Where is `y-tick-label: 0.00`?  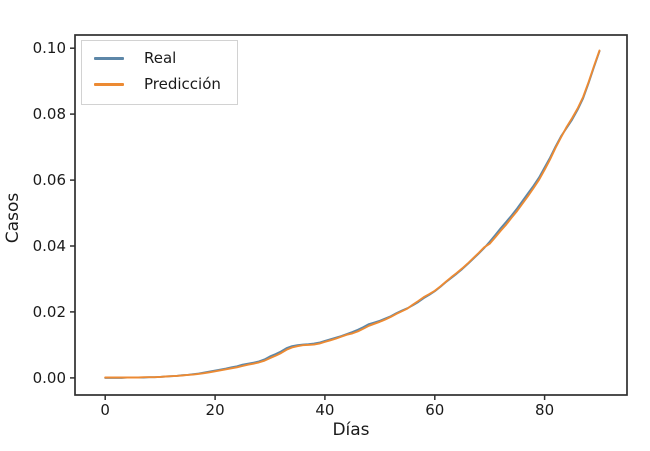
y-tick-label: 0.00 is located at coordinates (49, 378).